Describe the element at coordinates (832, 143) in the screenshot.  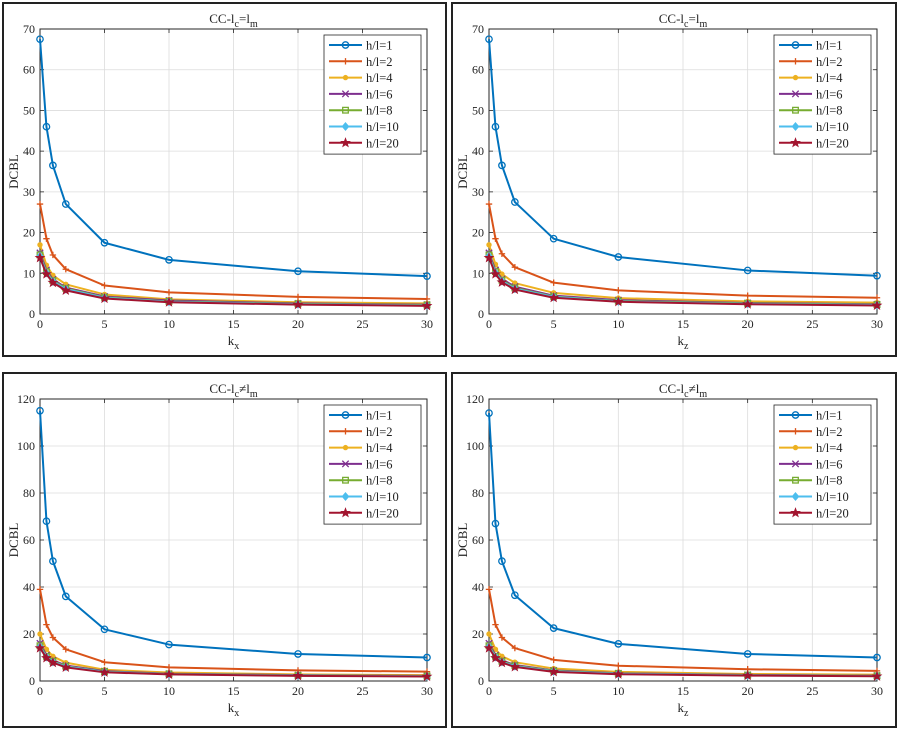
I see `legend-label: h/l=20` at that location.